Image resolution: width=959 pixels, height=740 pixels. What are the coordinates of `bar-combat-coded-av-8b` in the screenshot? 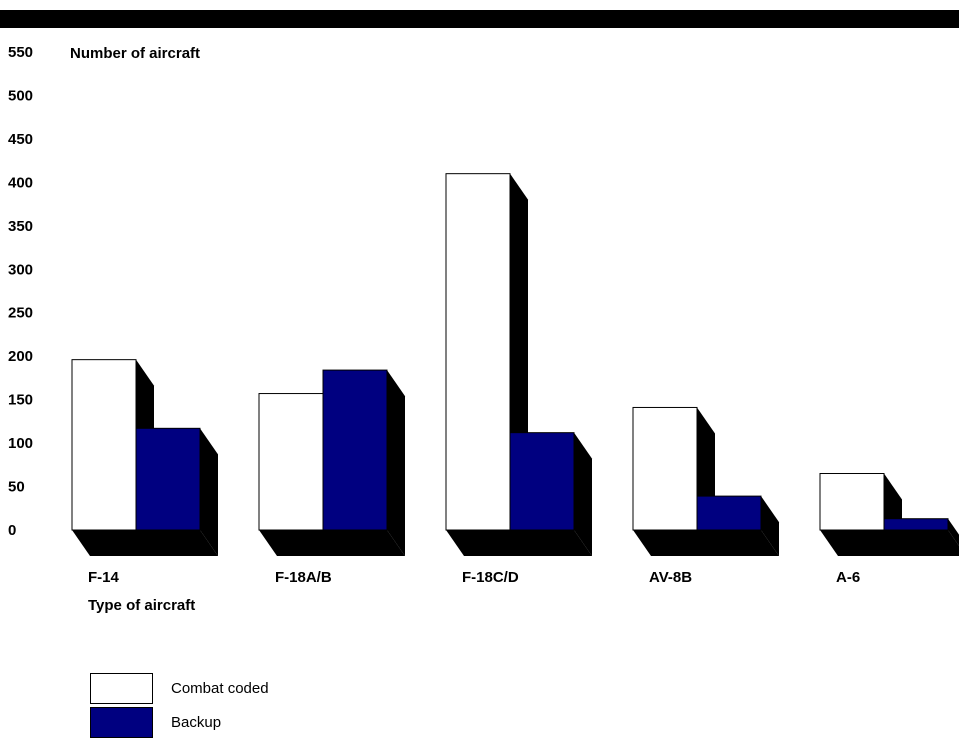 It's located at (665, 468).